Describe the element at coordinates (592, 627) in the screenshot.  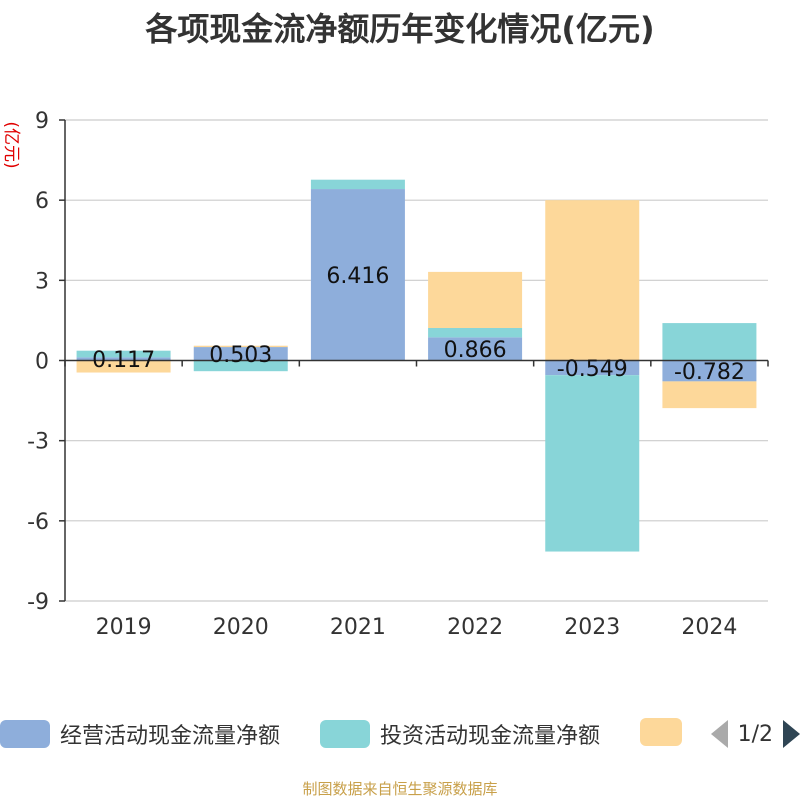
I see `x-tick-label-2023: 2023` at that location.